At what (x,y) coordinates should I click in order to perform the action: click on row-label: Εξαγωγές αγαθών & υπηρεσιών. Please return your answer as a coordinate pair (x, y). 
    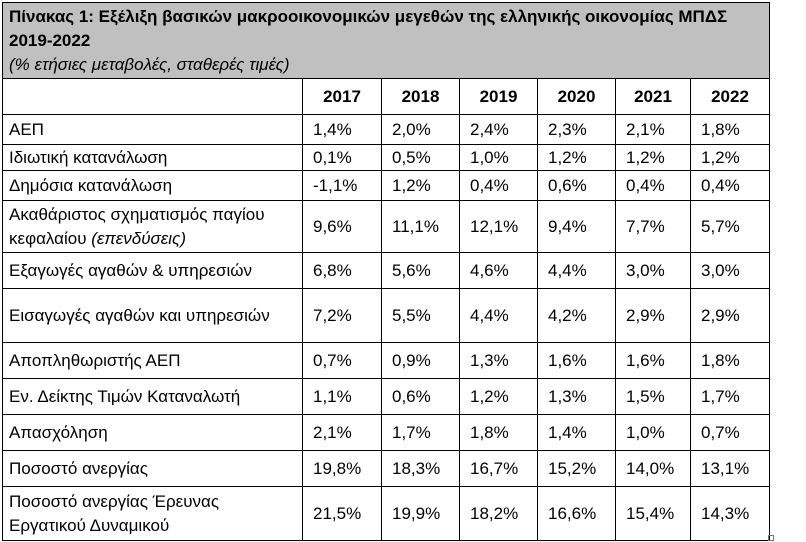
    Looking at the image, I should click on (131, 270).